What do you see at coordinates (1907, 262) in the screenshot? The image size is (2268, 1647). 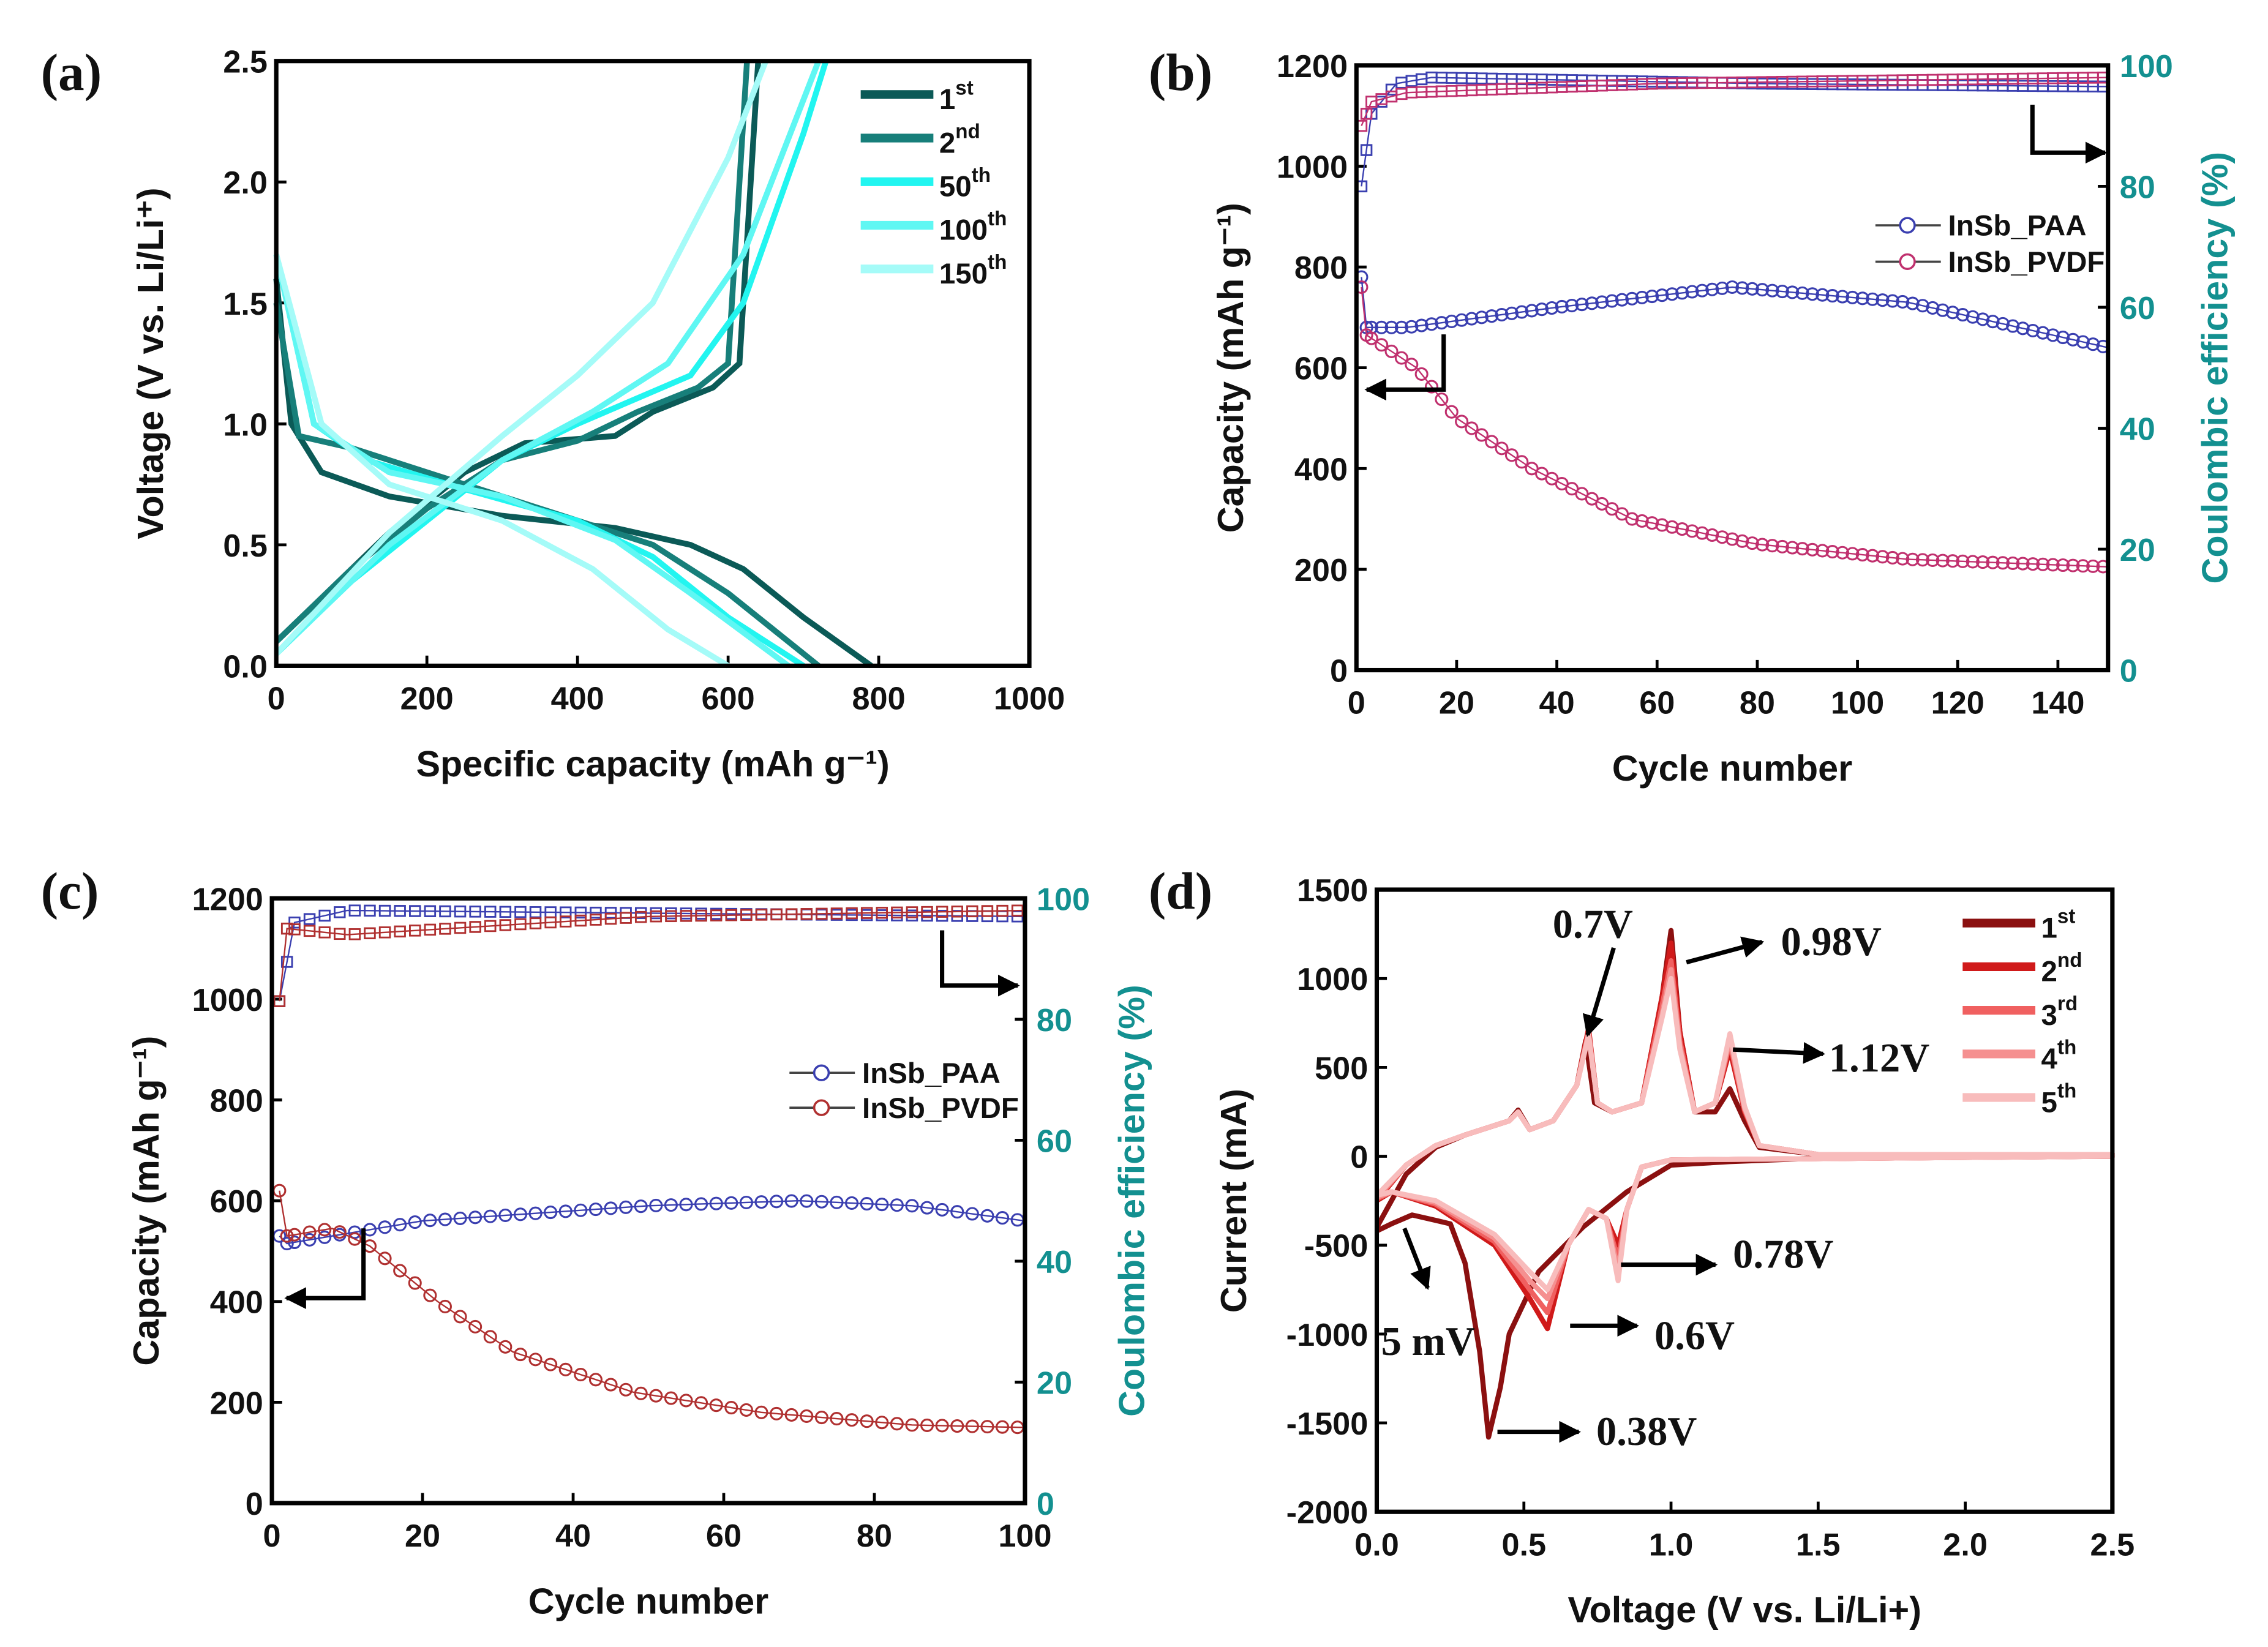 I see `legend-marker` at bounding box center [1907, 262].